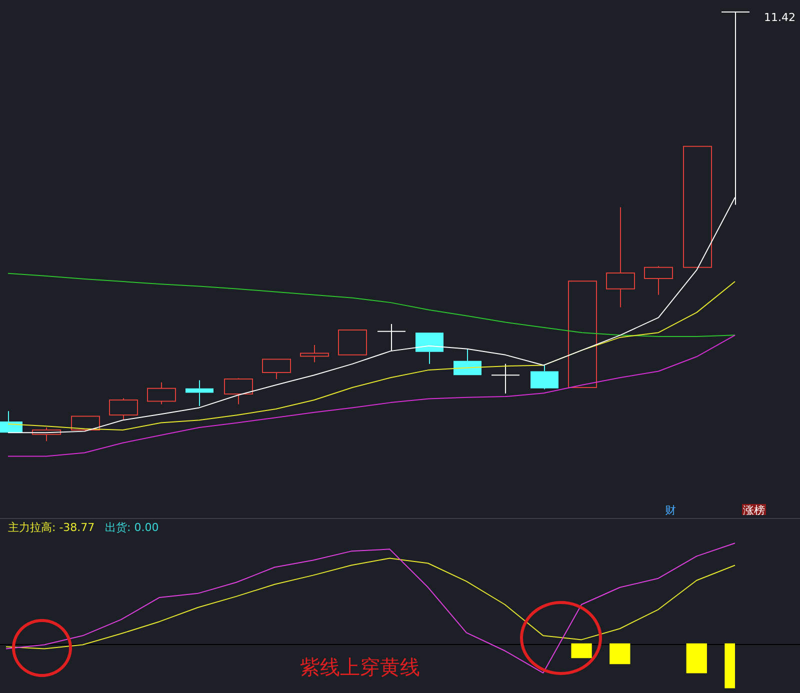  What do you see at coordinates (51, 527) in the screenshot?
I see `text: 主力拉高: -38.77` at bounding box center [51, 527].